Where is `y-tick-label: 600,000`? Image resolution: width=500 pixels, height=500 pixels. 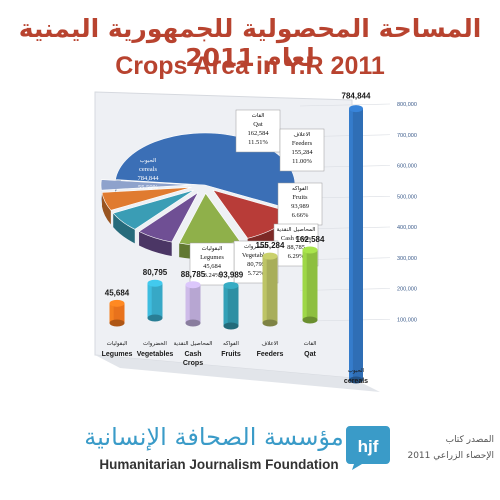 y-tick-label: 600,000 is located at coordinates (407, 167).